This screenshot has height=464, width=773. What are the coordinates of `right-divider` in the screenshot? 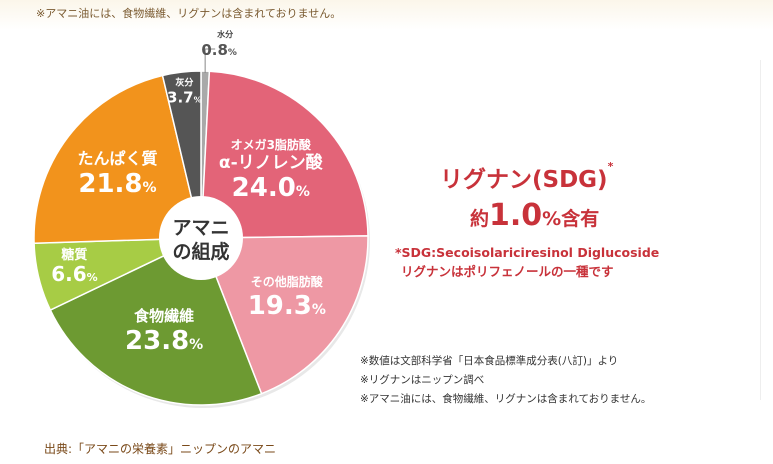 It's located at (760, 230).